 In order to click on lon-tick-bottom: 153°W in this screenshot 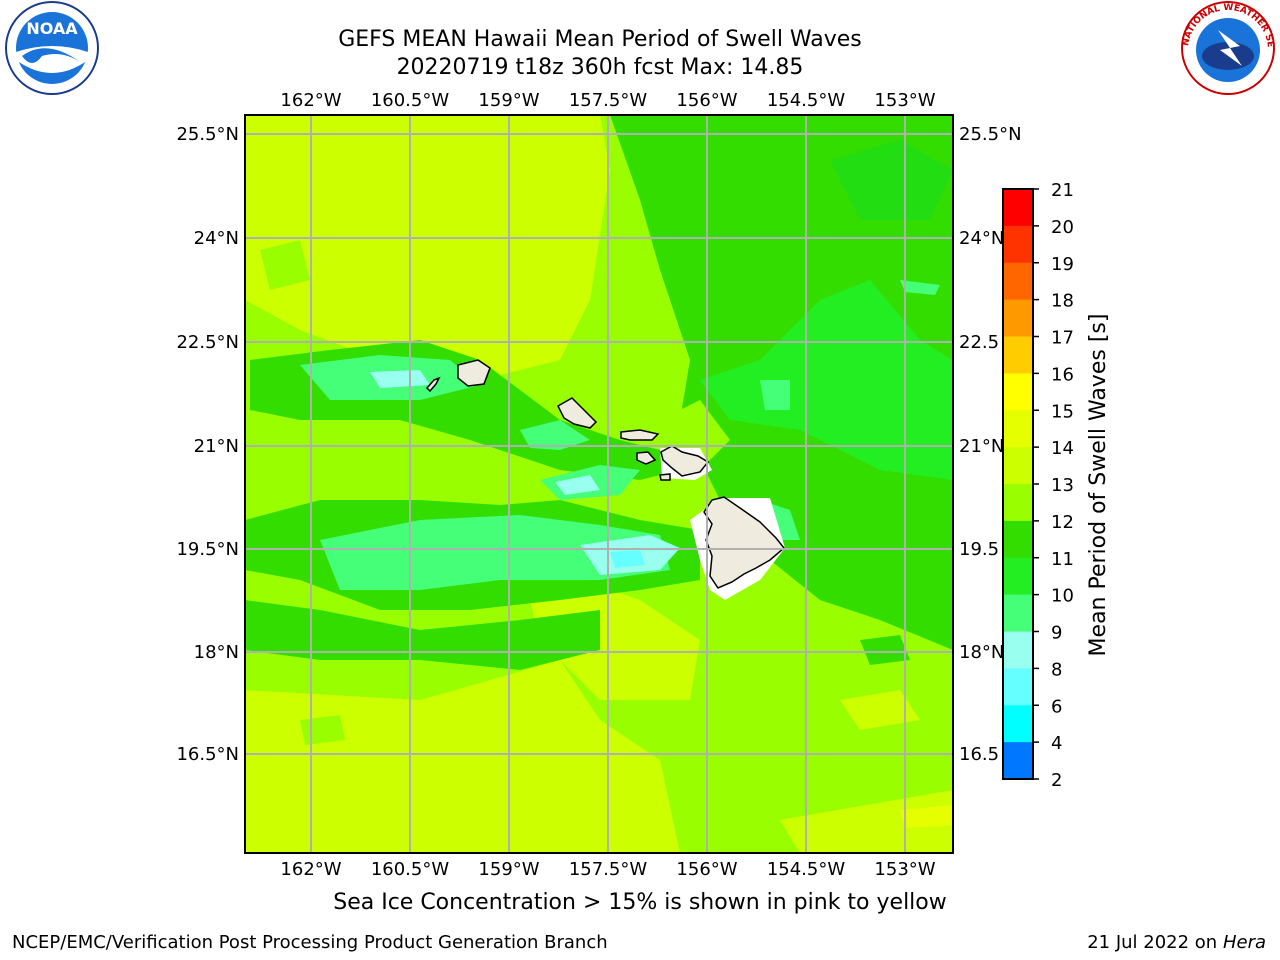, I will do `click(904, 869)`.